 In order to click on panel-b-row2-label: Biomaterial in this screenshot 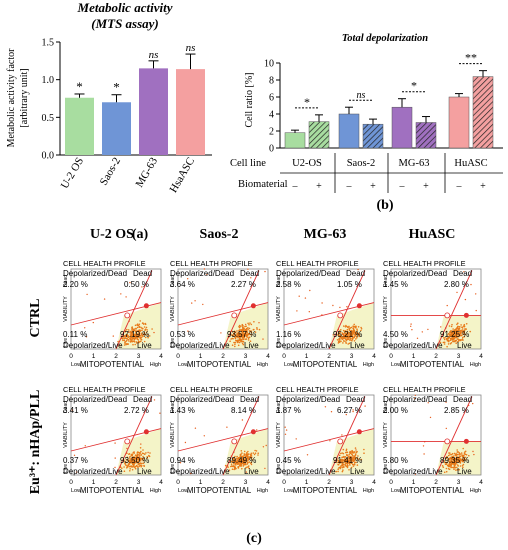, I will do `click(263, 184)`.